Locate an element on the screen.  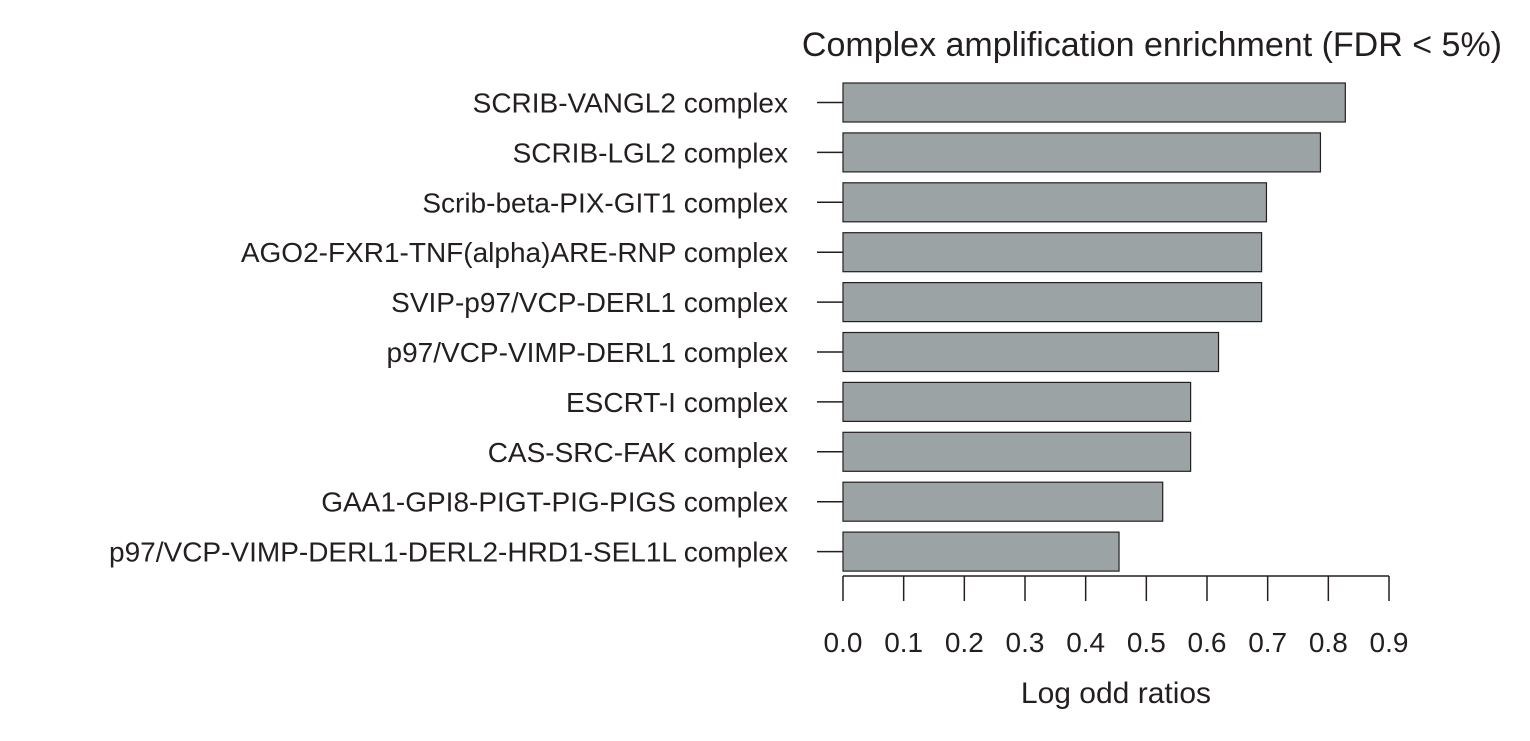
category-label: SCRIB-LGL2 complex is located at coordinates (650, 152).